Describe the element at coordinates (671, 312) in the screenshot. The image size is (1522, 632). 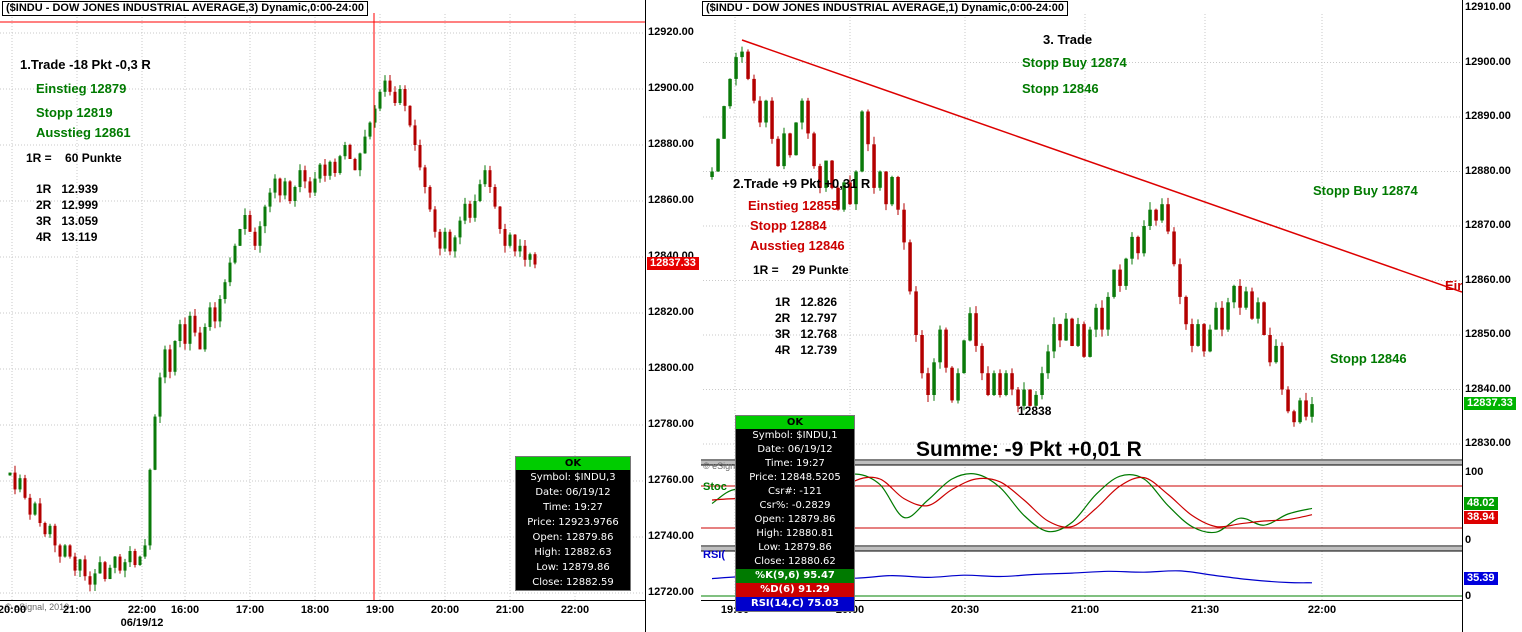
I see `price-label: 12820.00` at that location.